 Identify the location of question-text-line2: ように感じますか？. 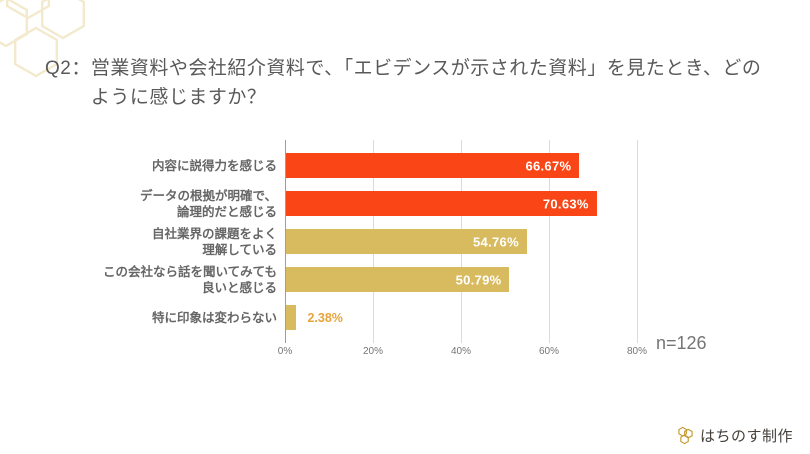
(178, 97).